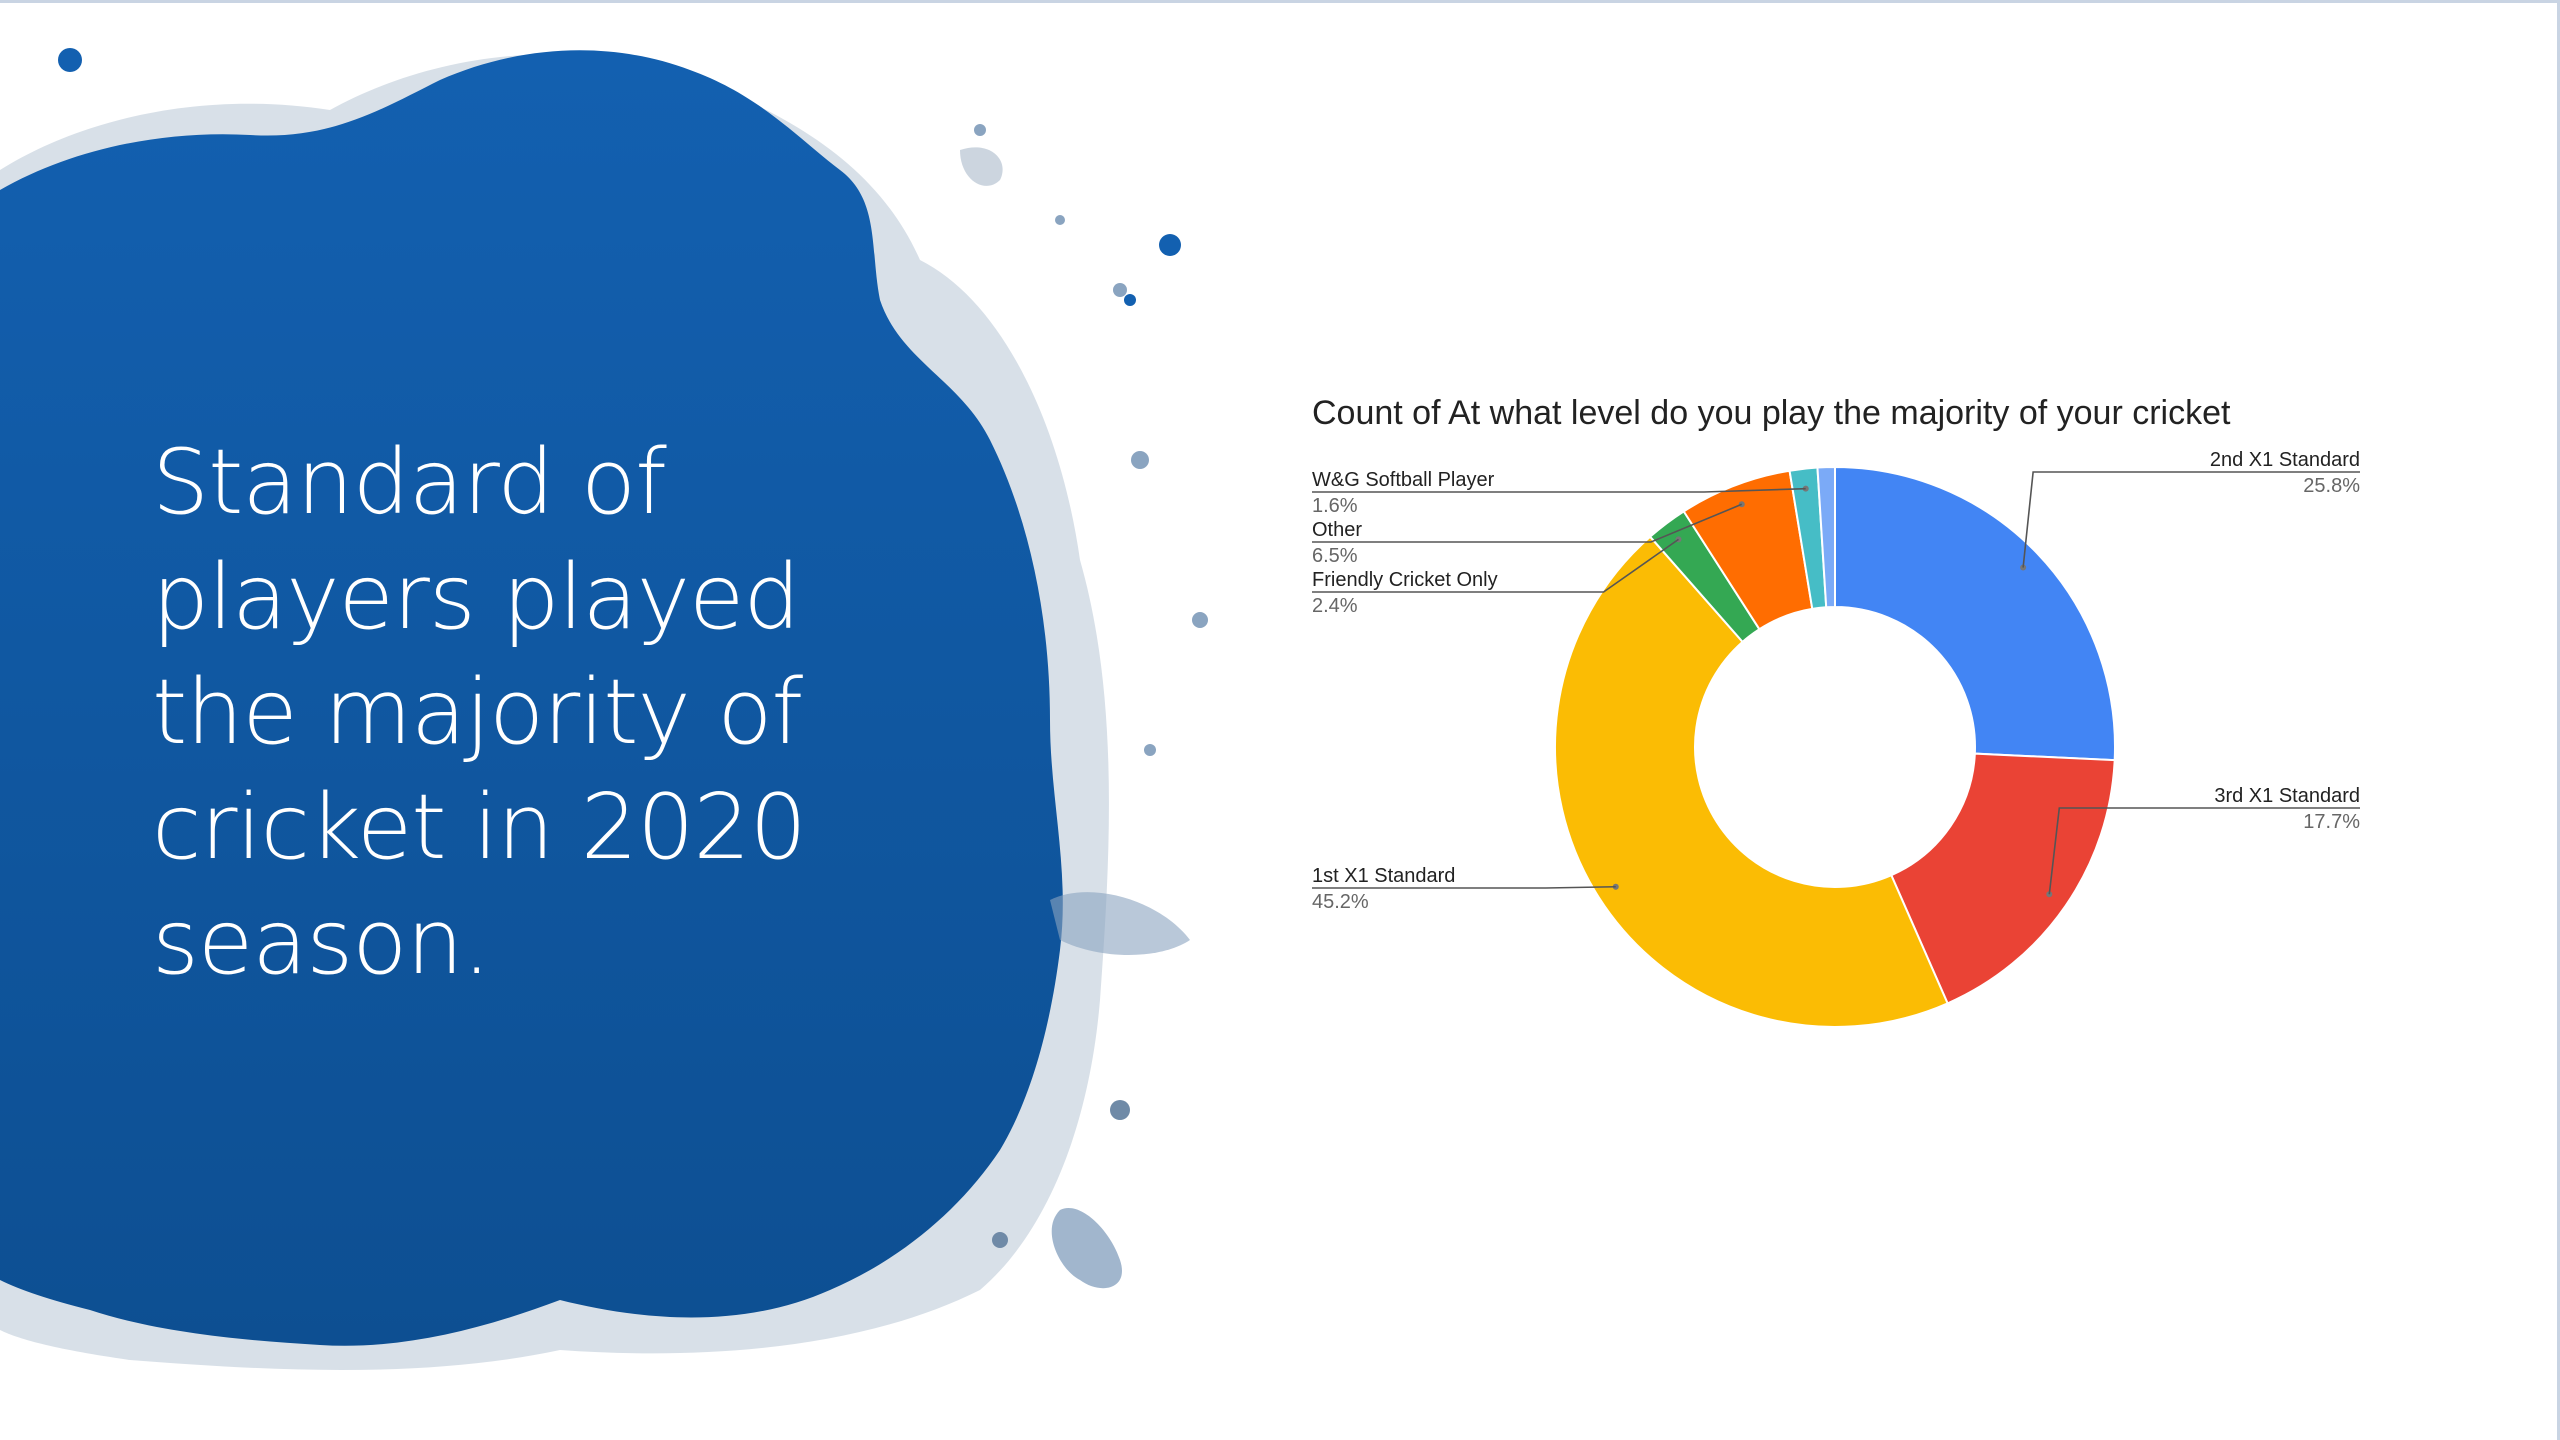  I want to click on slice-1st-x1-standard, so click(1751, 781).